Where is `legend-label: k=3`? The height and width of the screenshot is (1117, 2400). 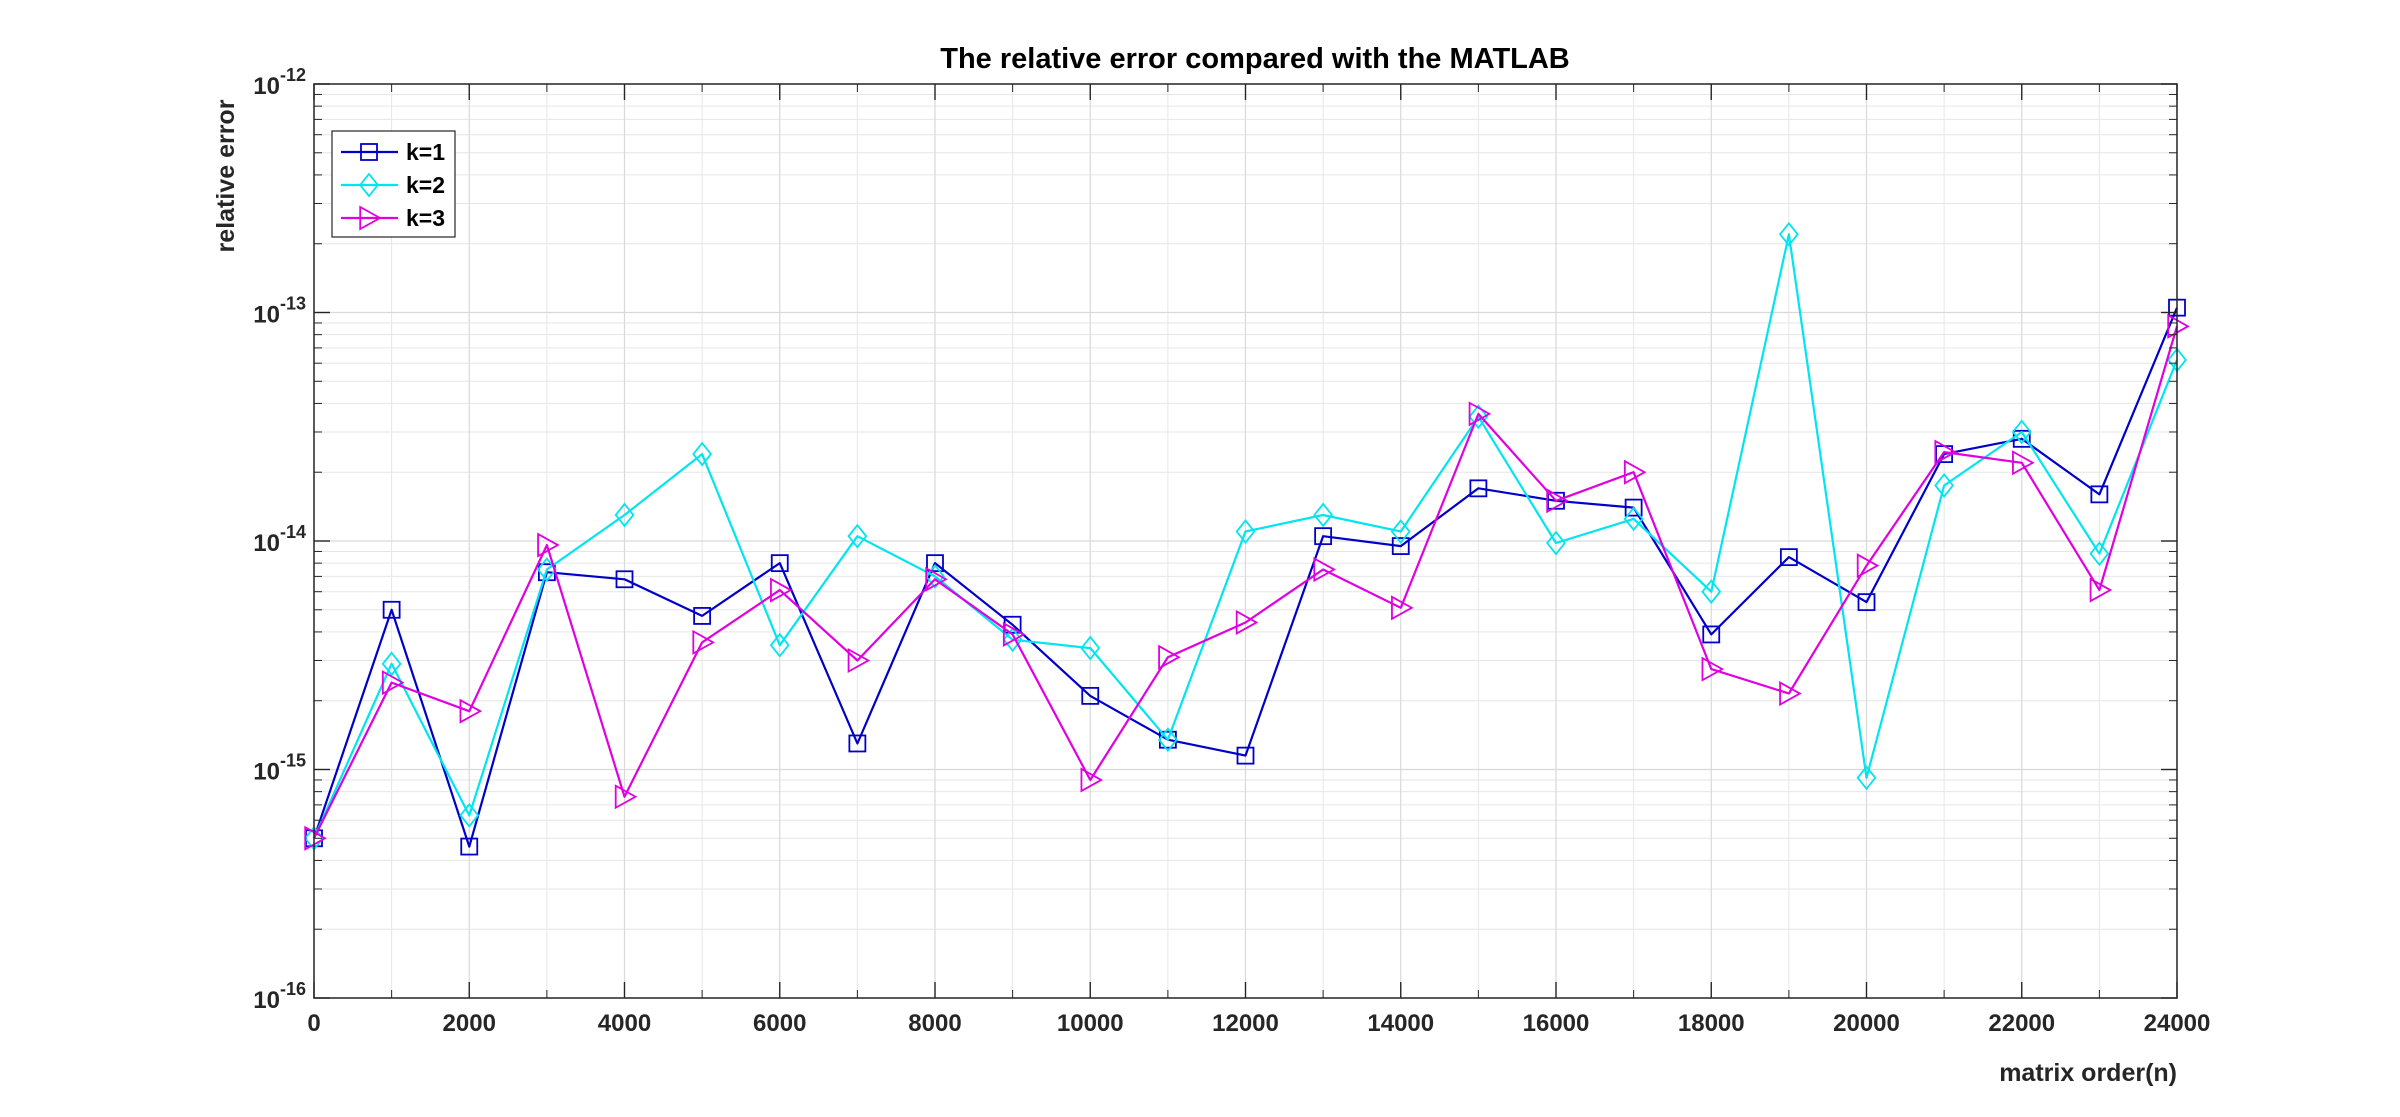 legend-label: k=3 is located at coordinates (425, 218).